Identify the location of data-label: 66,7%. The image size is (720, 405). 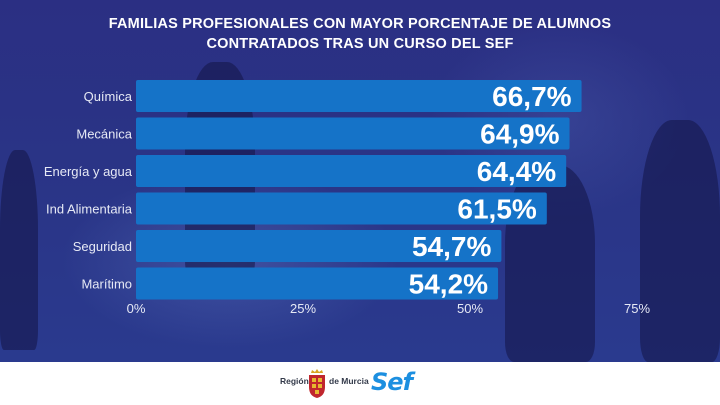
(531, 96).